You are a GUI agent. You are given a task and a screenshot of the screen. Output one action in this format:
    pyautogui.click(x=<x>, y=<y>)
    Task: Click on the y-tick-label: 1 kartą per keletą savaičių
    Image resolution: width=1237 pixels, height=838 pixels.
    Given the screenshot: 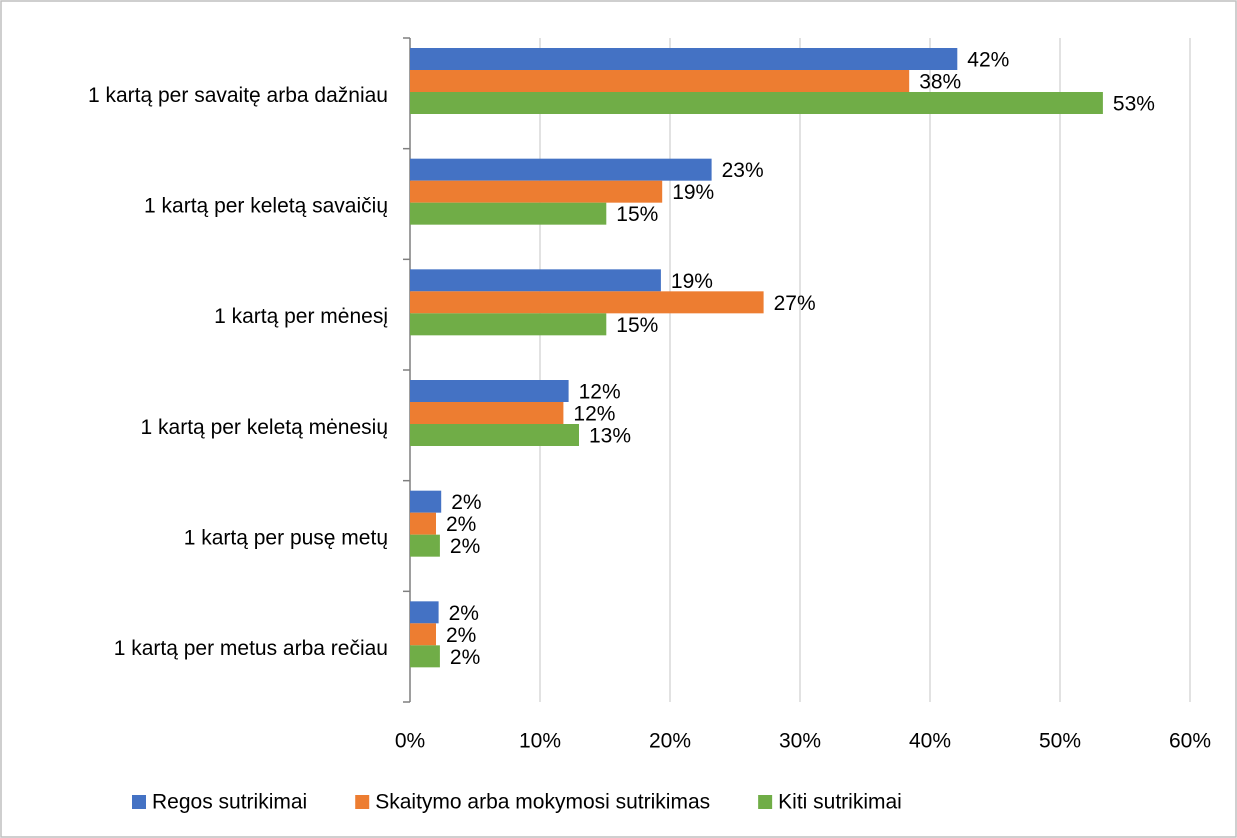 What is the action you would take?
    pyautogui.click(x=266, y=206)
    